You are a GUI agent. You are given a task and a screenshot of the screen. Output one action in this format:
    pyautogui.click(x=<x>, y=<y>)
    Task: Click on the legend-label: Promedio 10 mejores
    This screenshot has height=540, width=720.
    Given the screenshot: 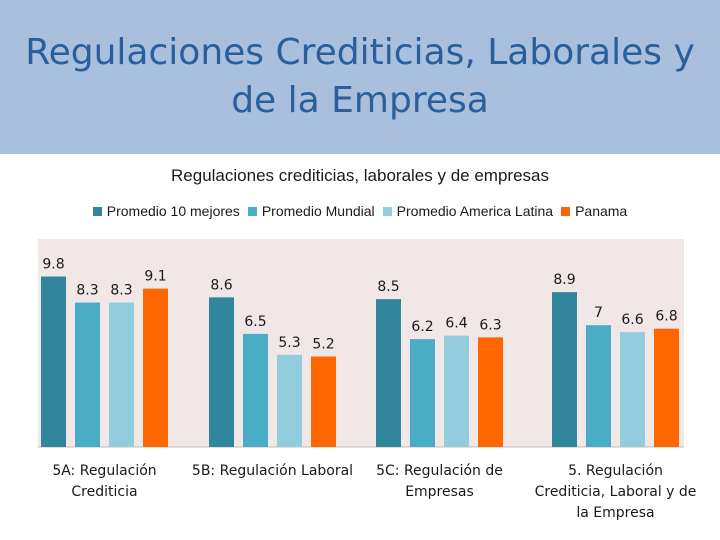 What is the action you would take?
    pyautogui.click(x=173, y=211)
    